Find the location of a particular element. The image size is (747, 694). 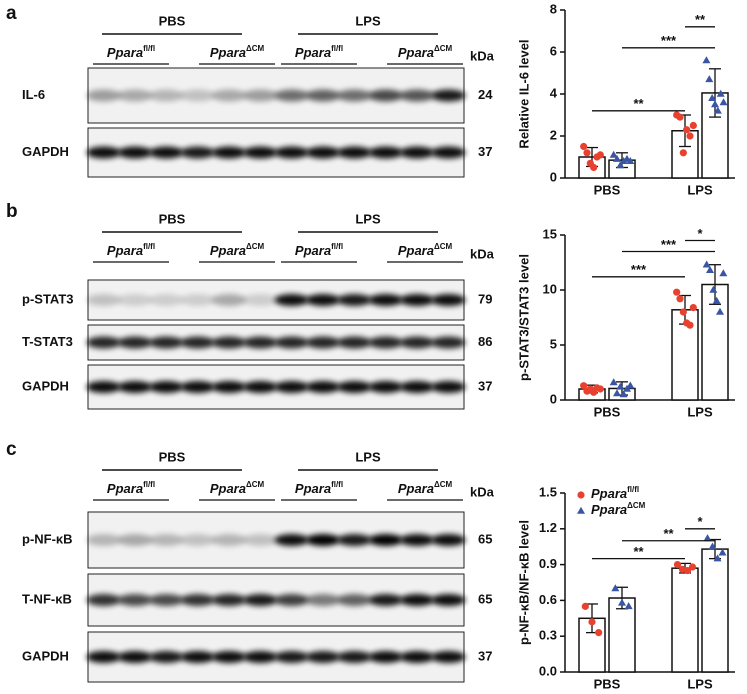

y-tick-label: 5 is located at coordinates (553, 343).